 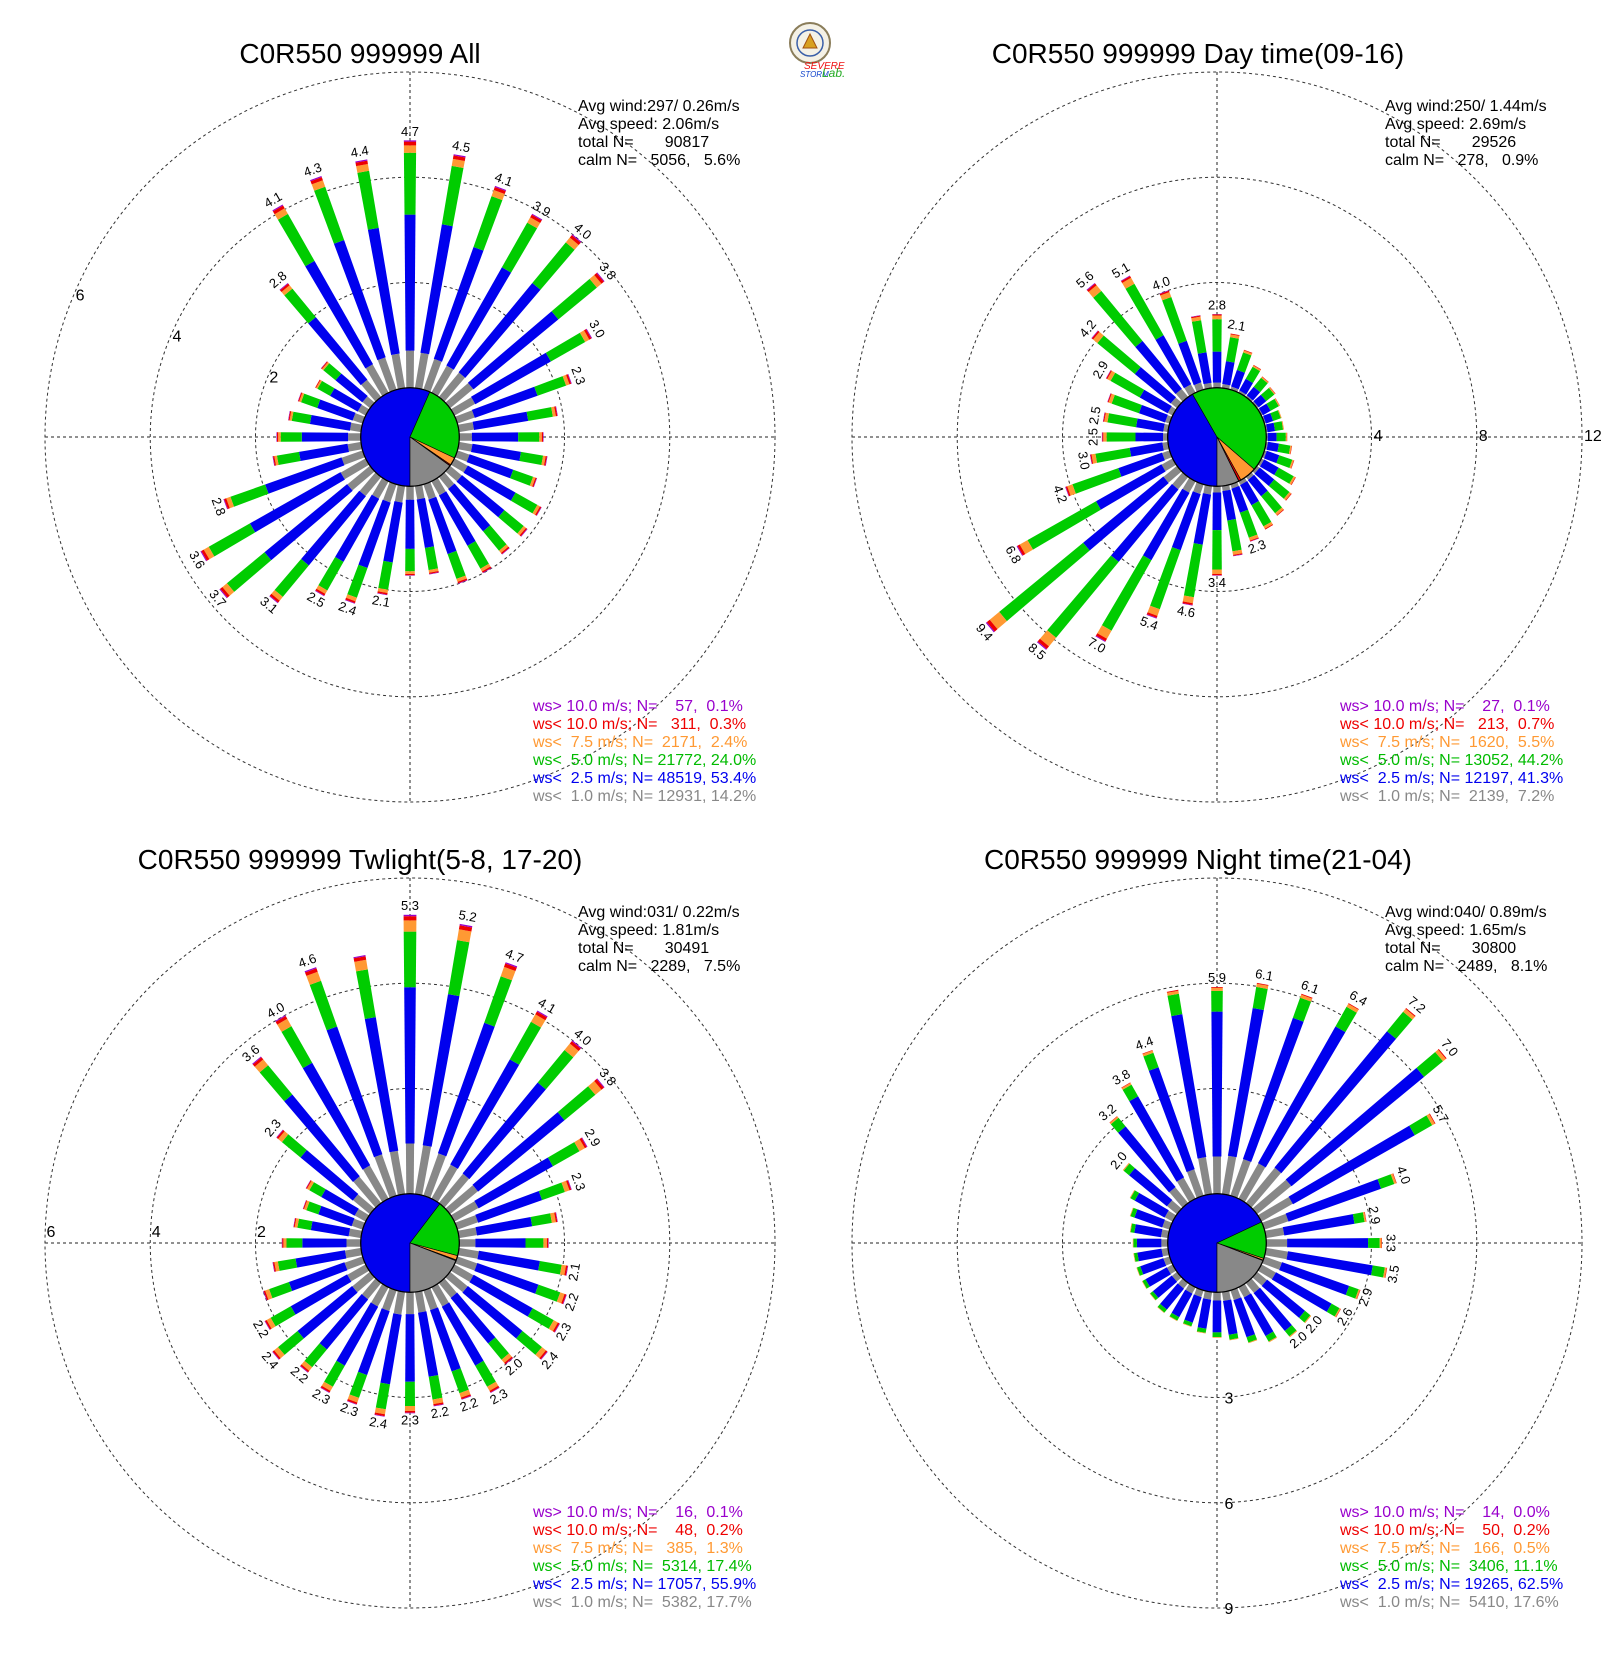 I want to click on ring-label-12: 12, so click(x=1593, y=436).